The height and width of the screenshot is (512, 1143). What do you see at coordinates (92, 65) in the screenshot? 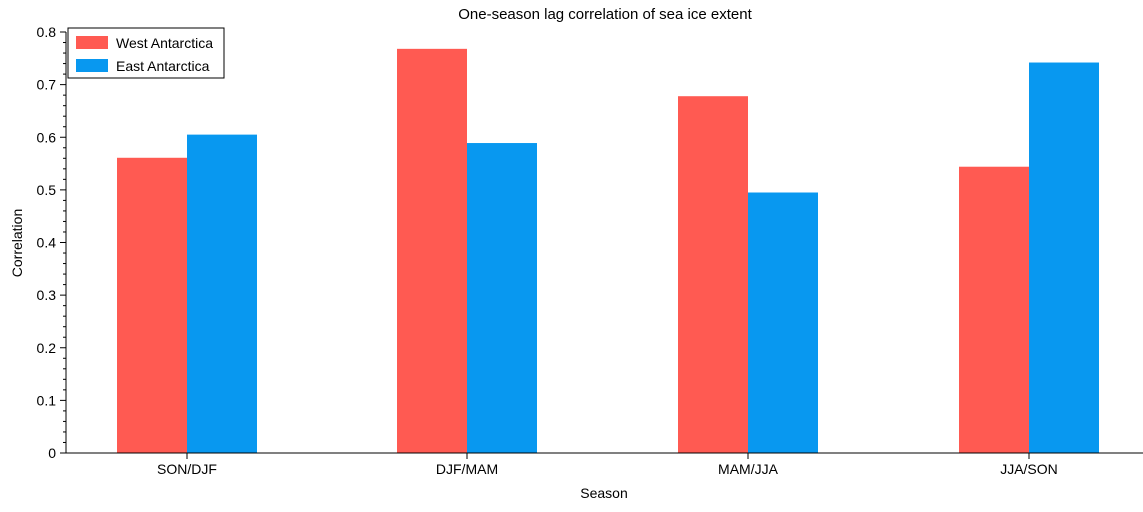
I see `legend-swatch-east-antarctica` at bounding box center [92, 65].